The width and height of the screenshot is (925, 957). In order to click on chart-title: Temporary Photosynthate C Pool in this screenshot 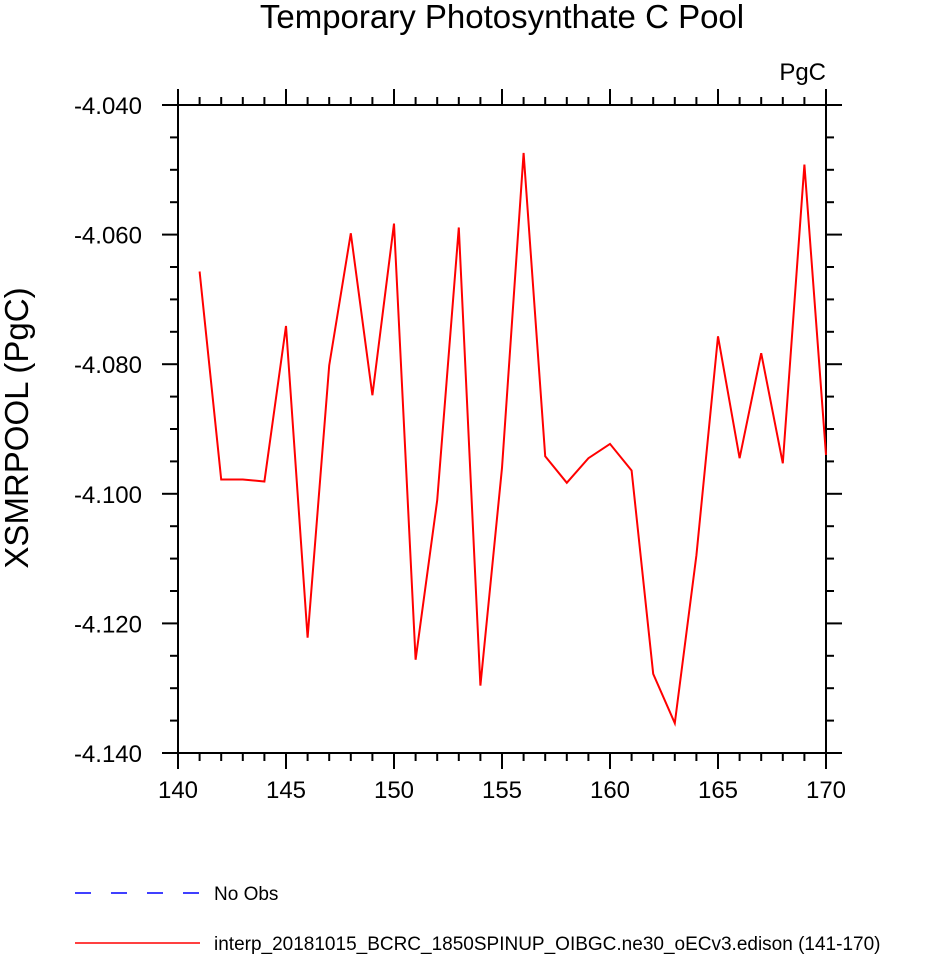, I will do `click(502, 17)`.